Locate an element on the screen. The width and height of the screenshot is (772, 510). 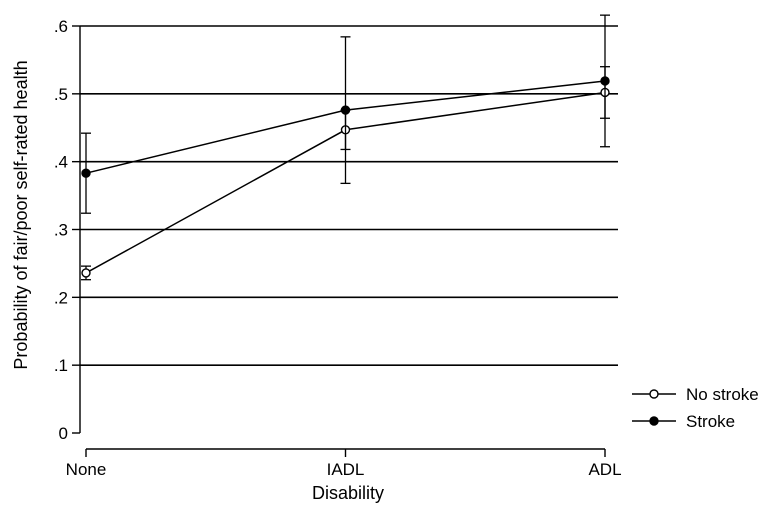
y-tick-label-4: .4 is located at coordinates (61, 162).